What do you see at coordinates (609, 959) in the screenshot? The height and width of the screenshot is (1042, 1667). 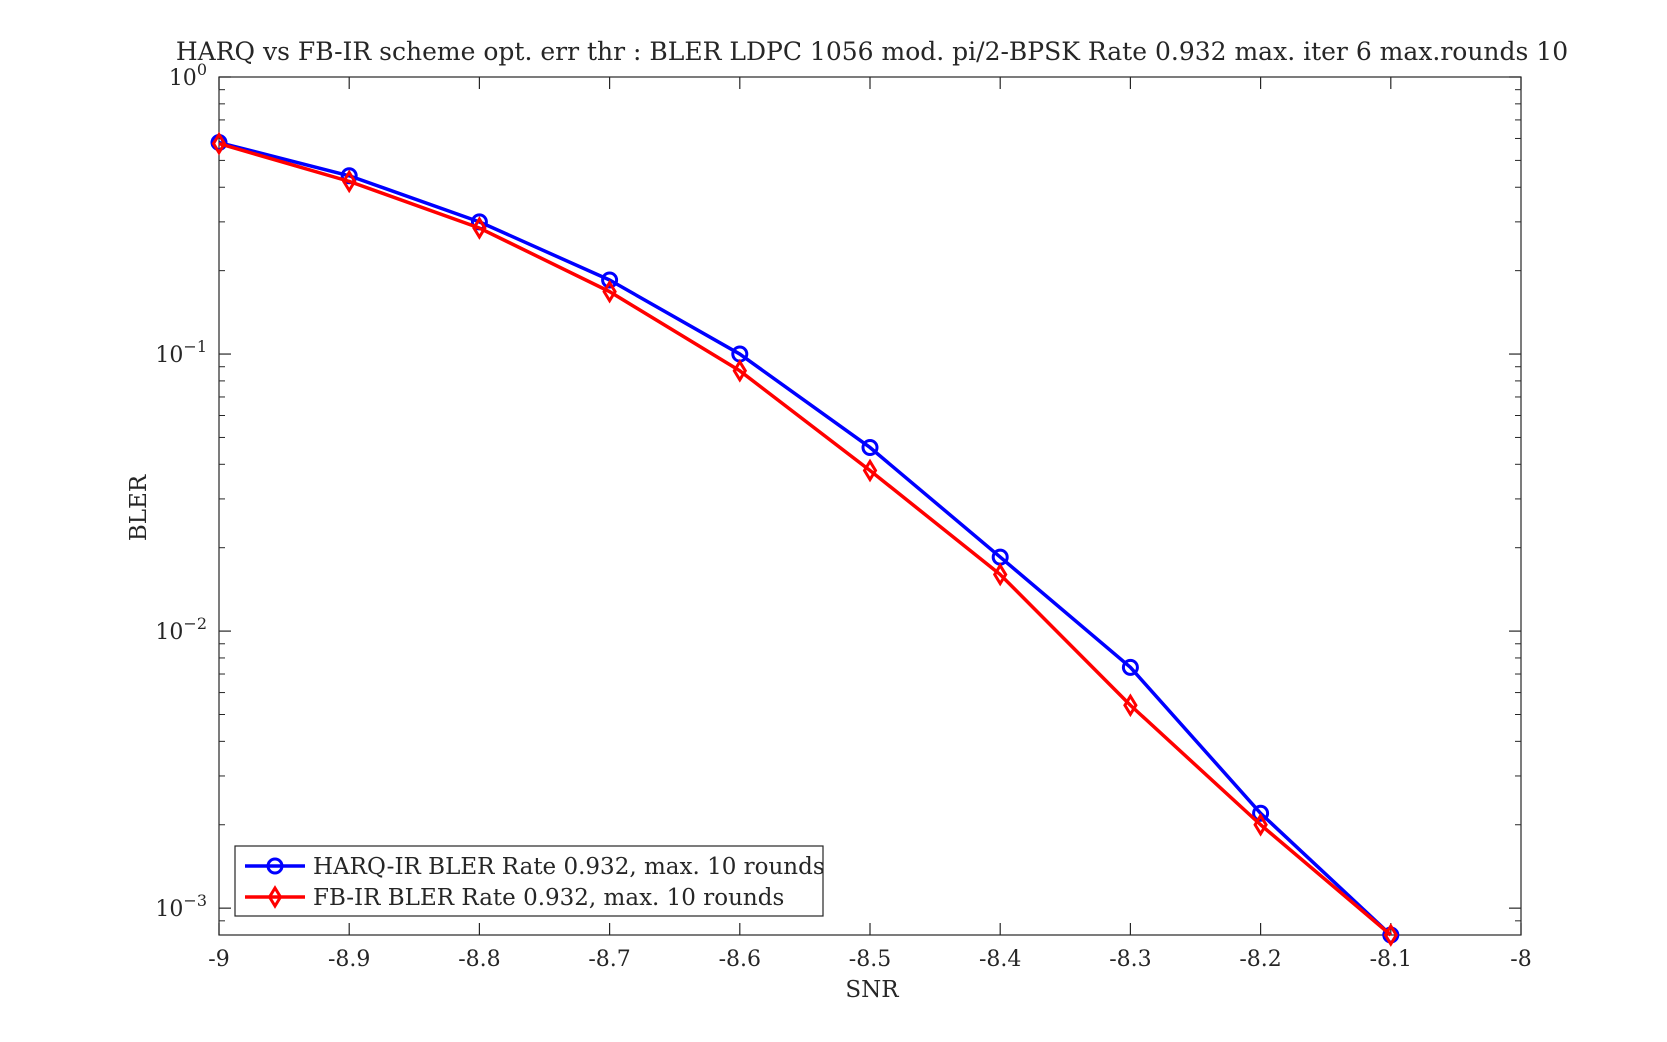 I see `x-tick-label: -8.7` at bounding box center [609, 959].